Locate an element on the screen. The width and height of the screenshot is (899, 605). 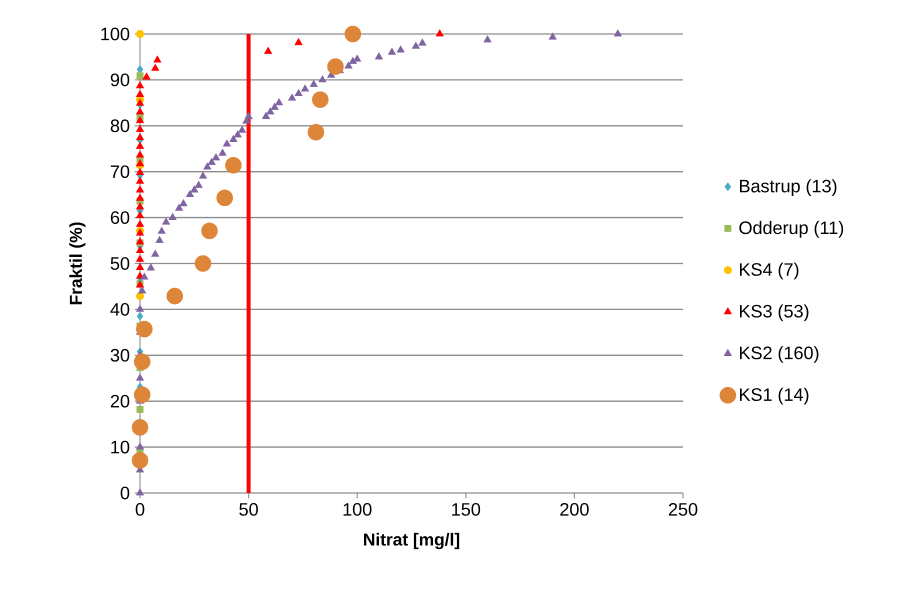
y-tick-label: 30 is located at coordinates (120, 355).